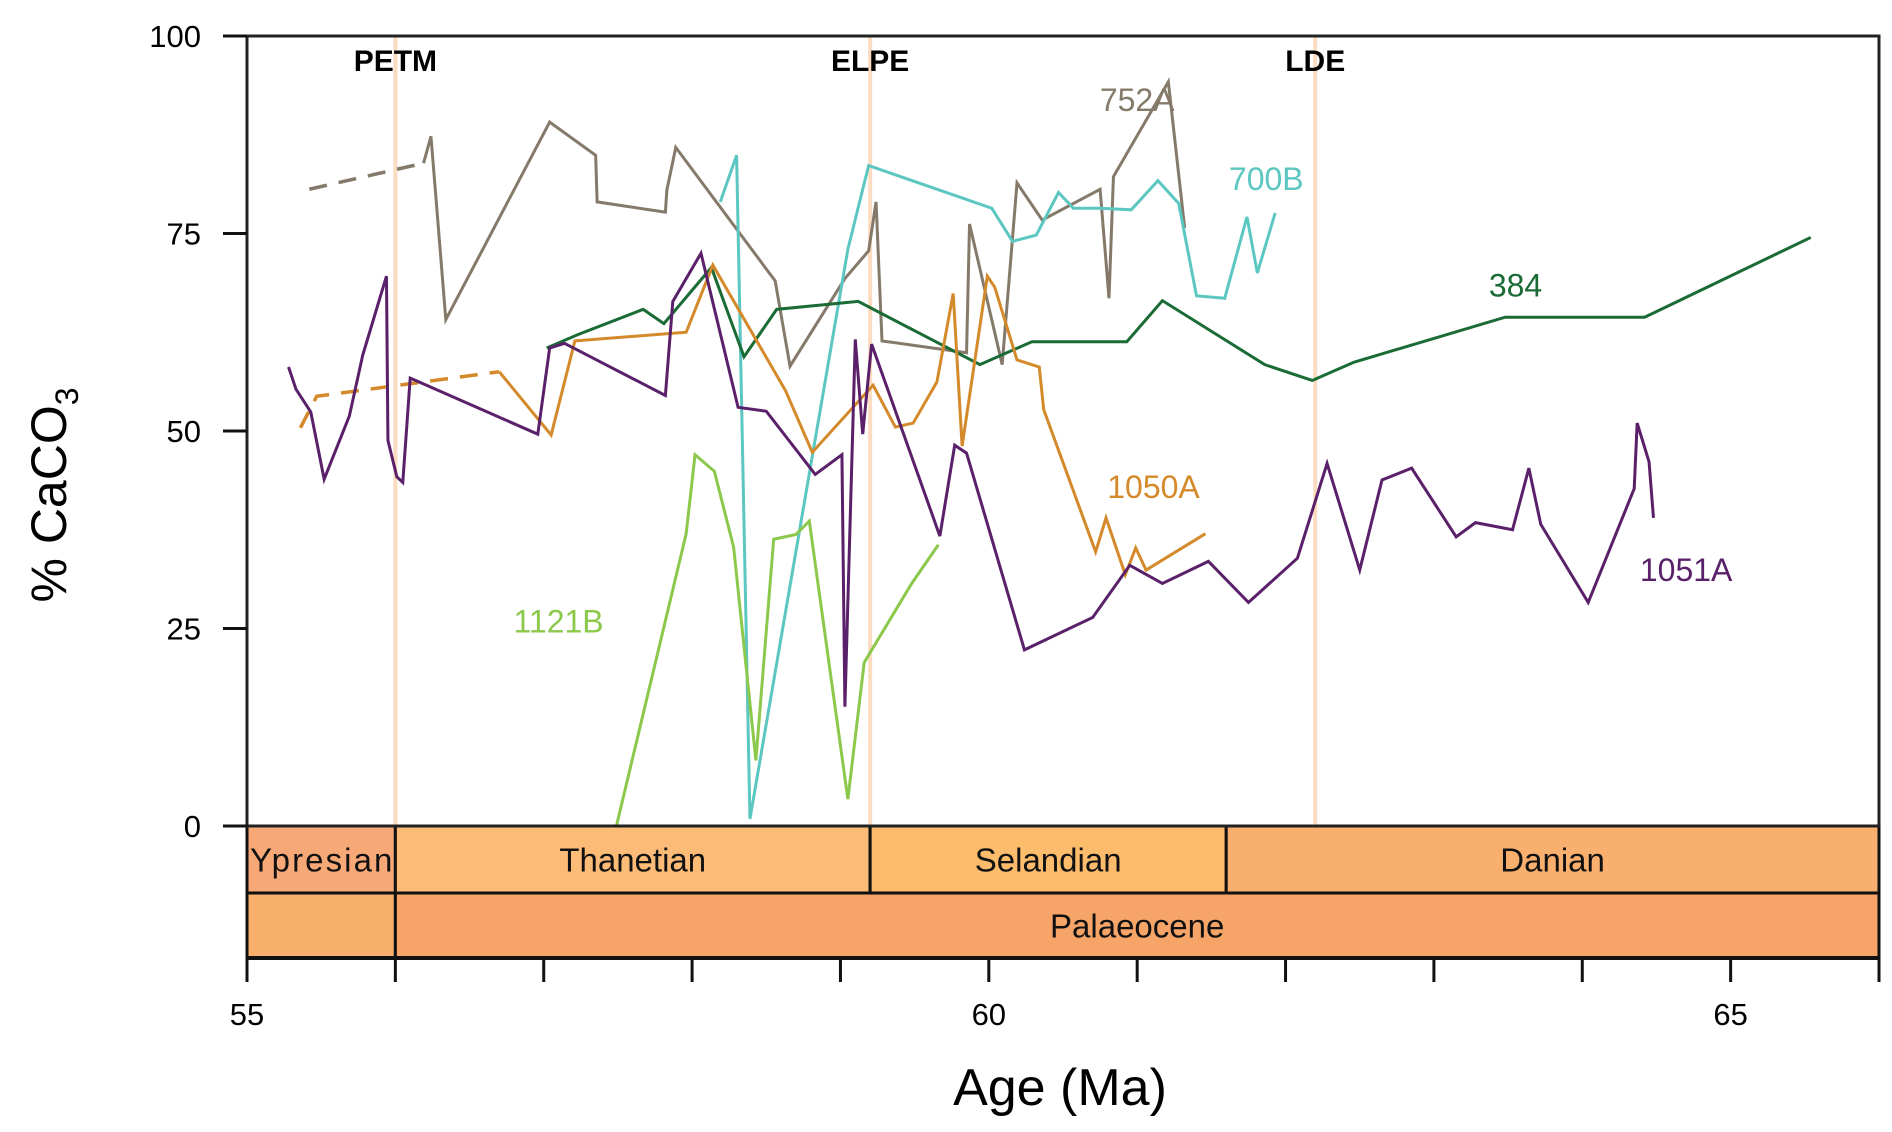 Image resolution: width=1892 pixels, height=1132 pixels. Describe the element at coordinates (175, 36) in the screenshot. I see `y-tick-label: 100` at that location.